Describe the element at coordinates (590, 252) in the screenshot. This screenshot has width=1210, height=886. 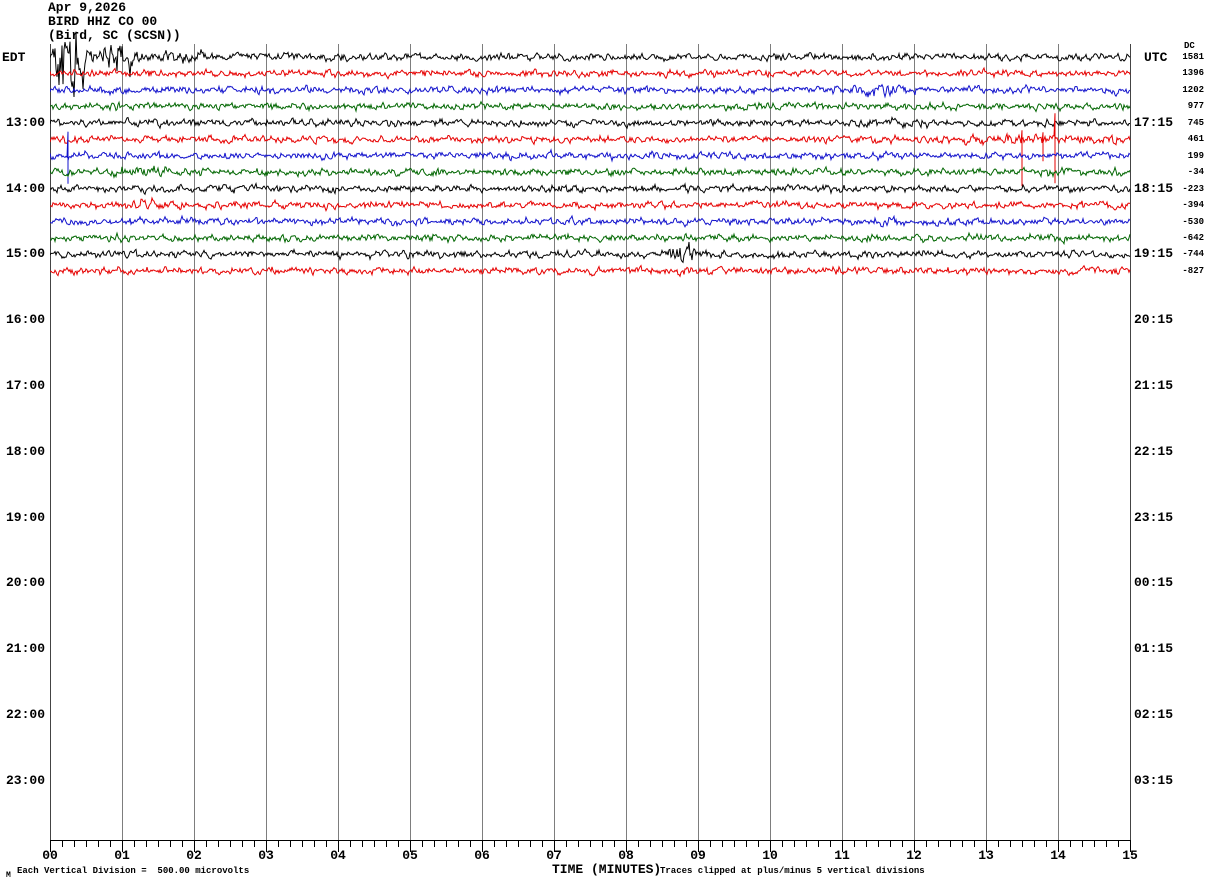
I see `trace-row-15-00-EDT` at that location.